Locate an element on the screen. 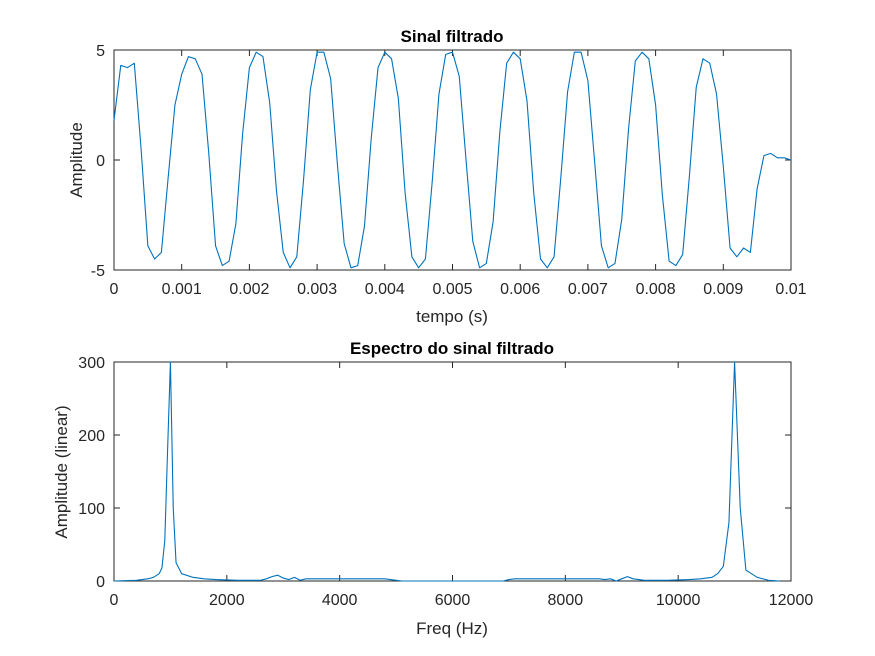 Image resolution: width=875 pixels, height=656 pixels. spectrum-xtick-label: 0 is located at coordinates (114, 600).